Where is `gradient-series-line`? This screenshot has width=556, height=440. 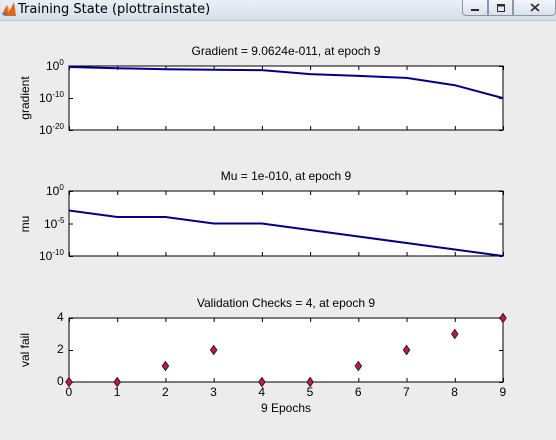 gradient-series-line is located at coordinates (286, 82).